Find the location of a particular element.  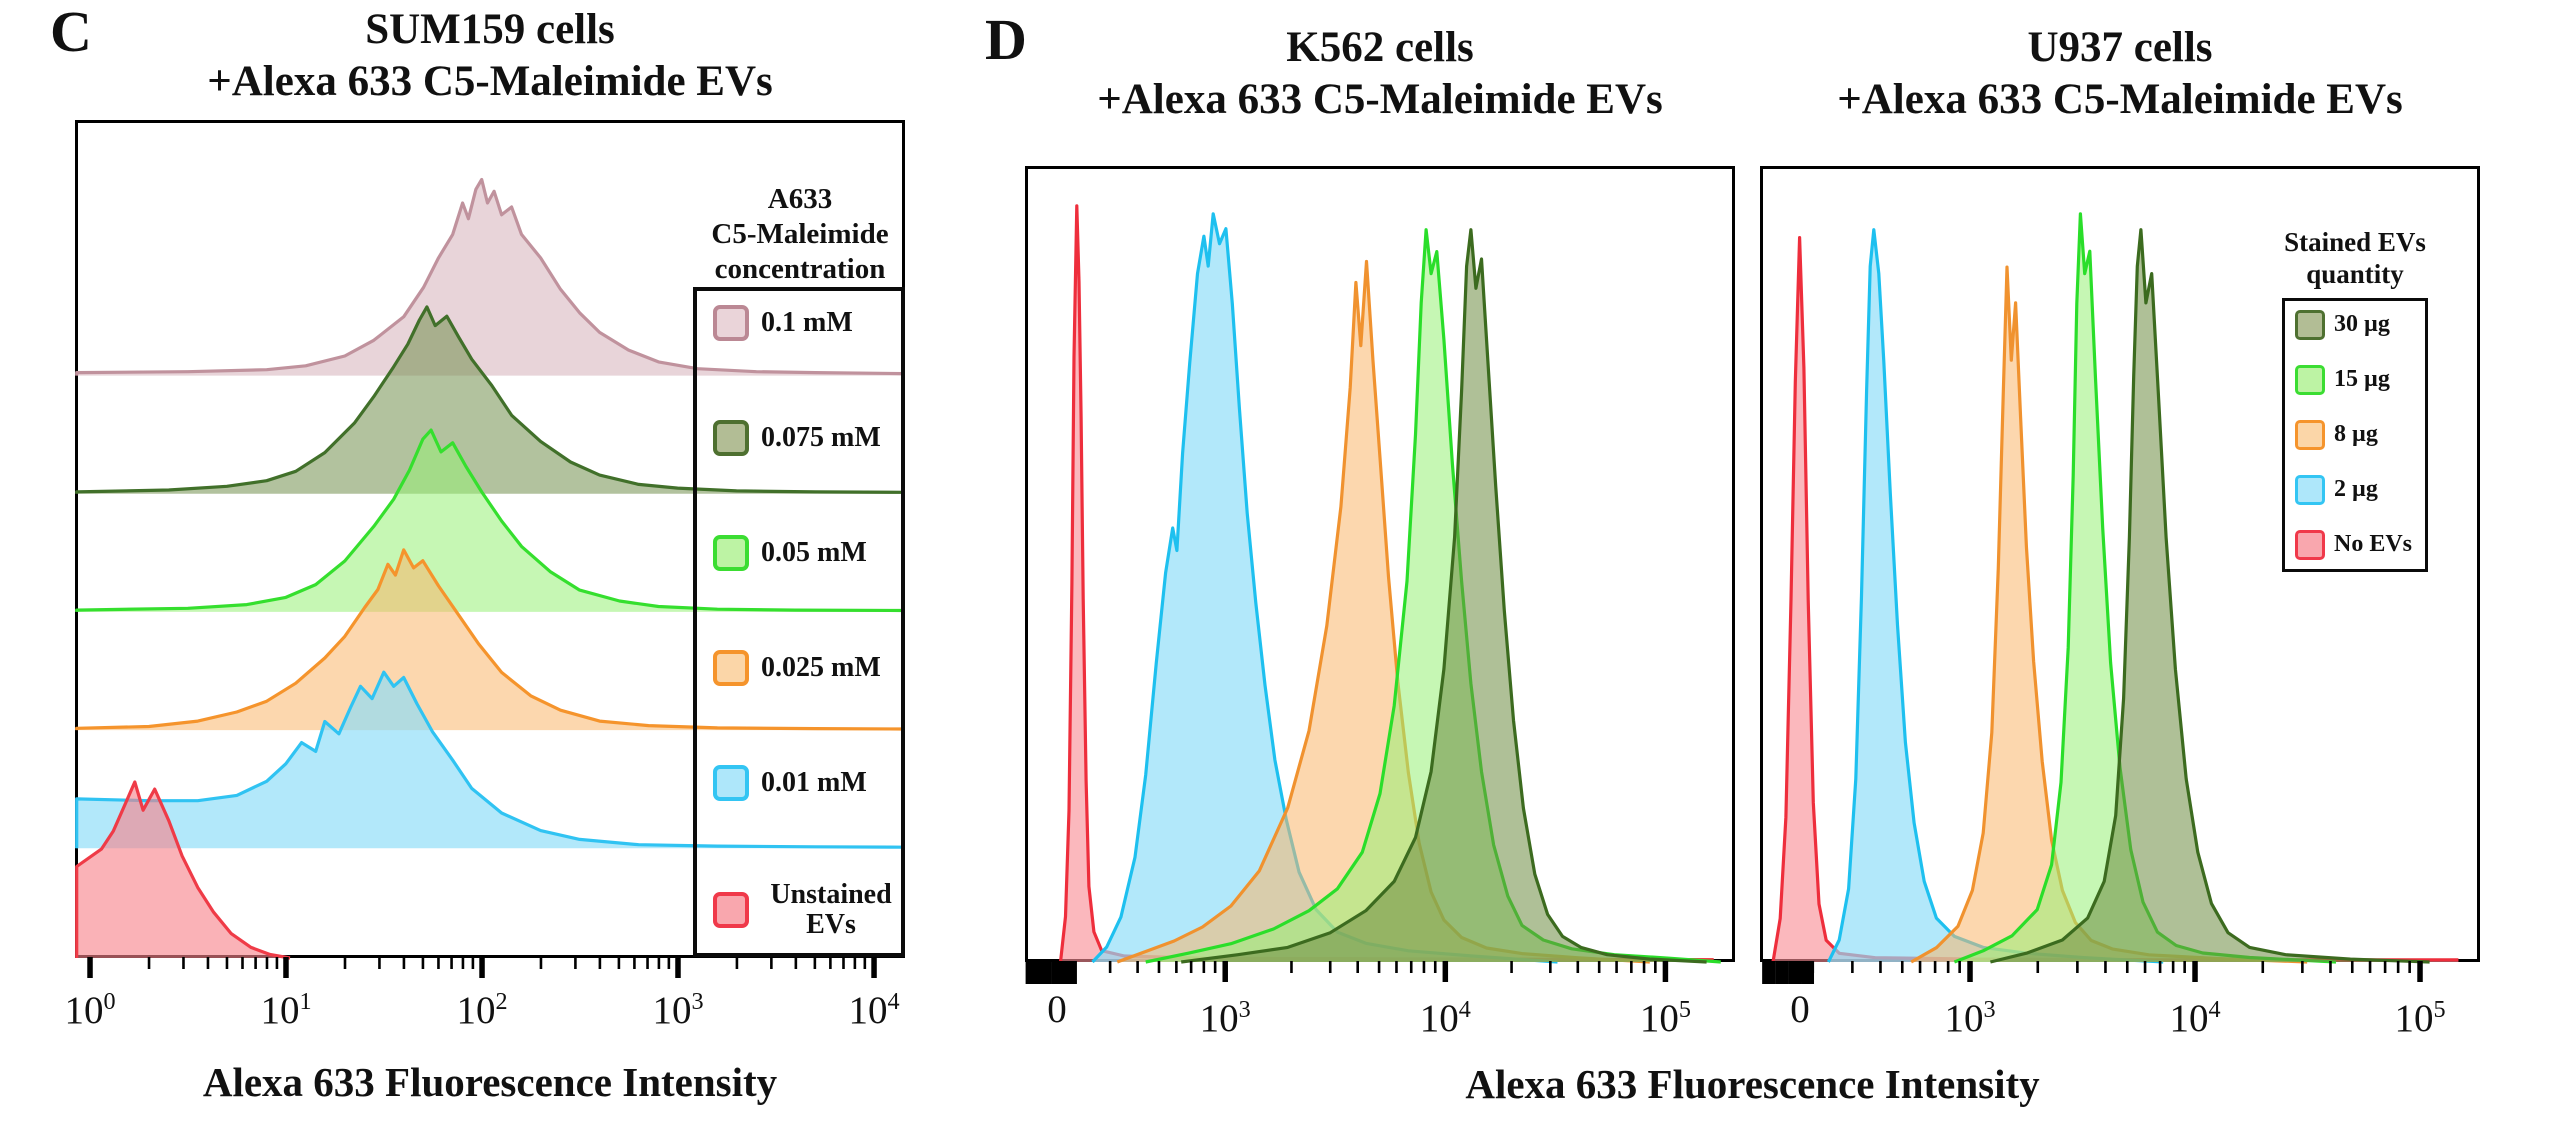

legend-item-label: 2 µg is located at coordinates (2356, 489).